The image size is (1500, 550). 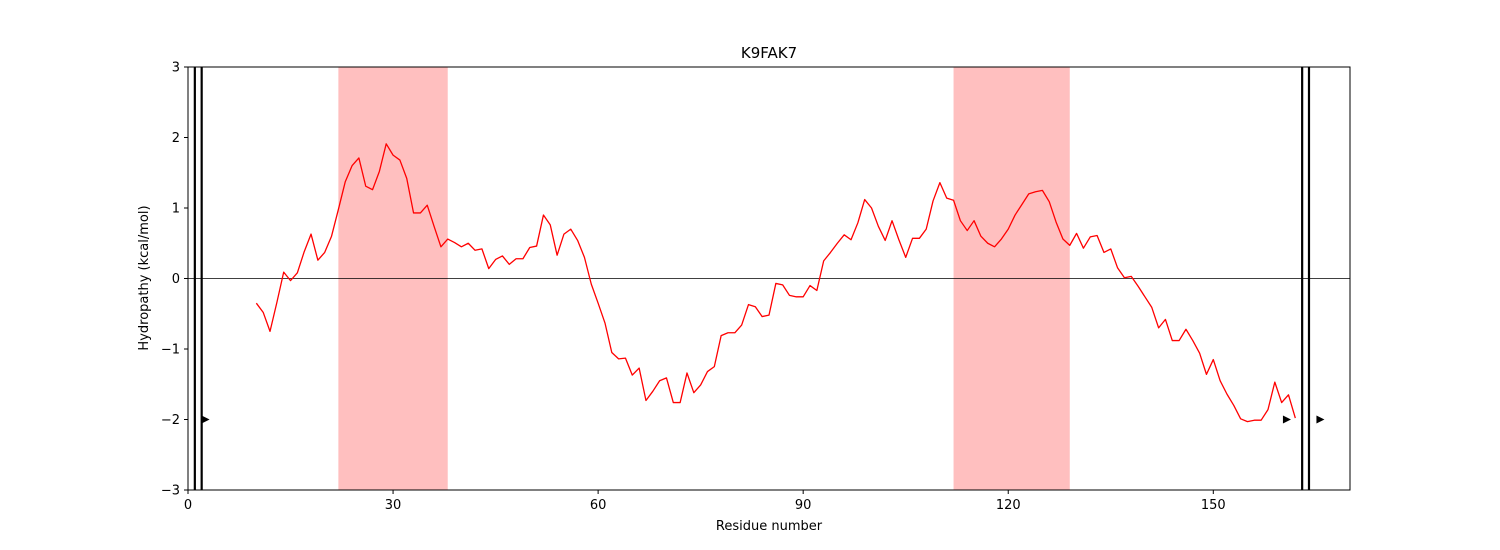 I want to click on y-tick-label: −1, so click(x=170, y=350).